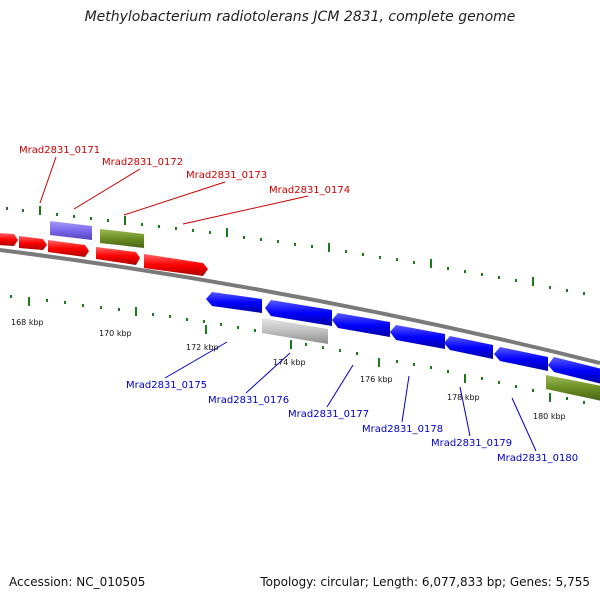 The height and width of the screenshot is (600, 600). Describe the element at coordinates (248, 400) in the screenshot. I see `gene-label-mrad2831-0176: Mrad2831_0176` at that location.